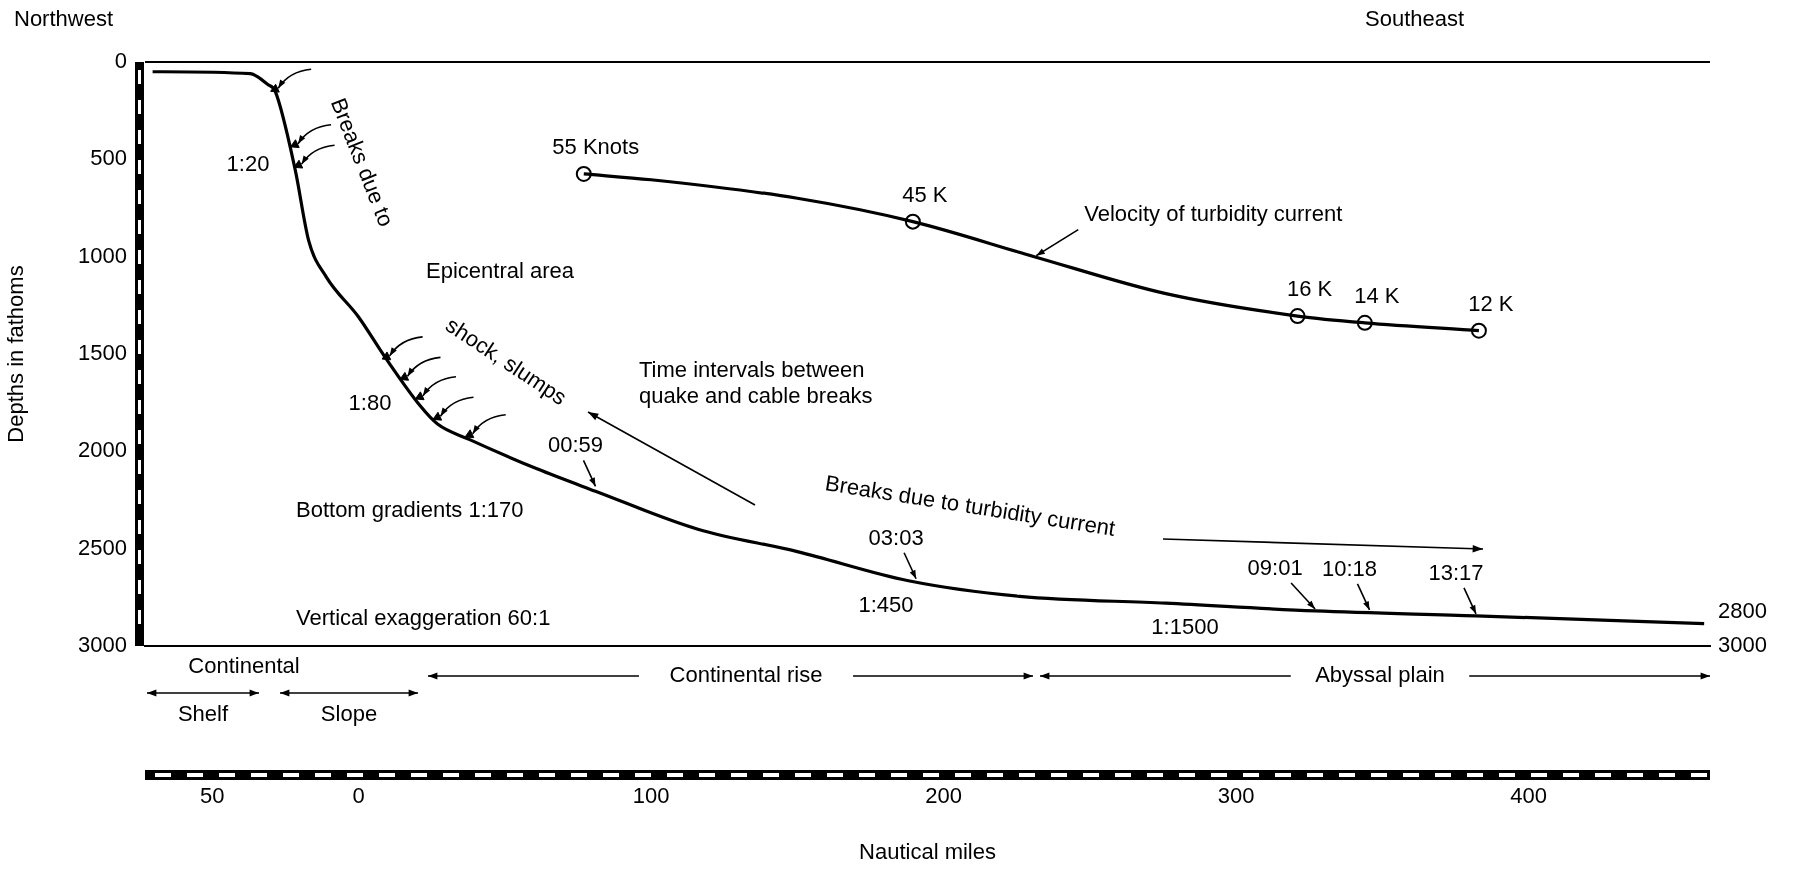 The width and height of the screenshot is (1806, 874). I want to click on y-tick-label: 2000, so click(102, 450).